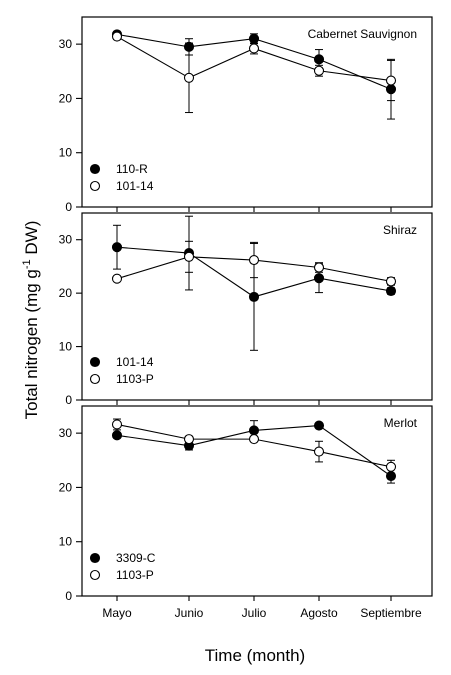 Image resolution: width=451 pixels, height=675 pixels. Describe the element at coordinates (391, 613) in the screenshot. I see `x-tick-label: Septiembre` at that location.